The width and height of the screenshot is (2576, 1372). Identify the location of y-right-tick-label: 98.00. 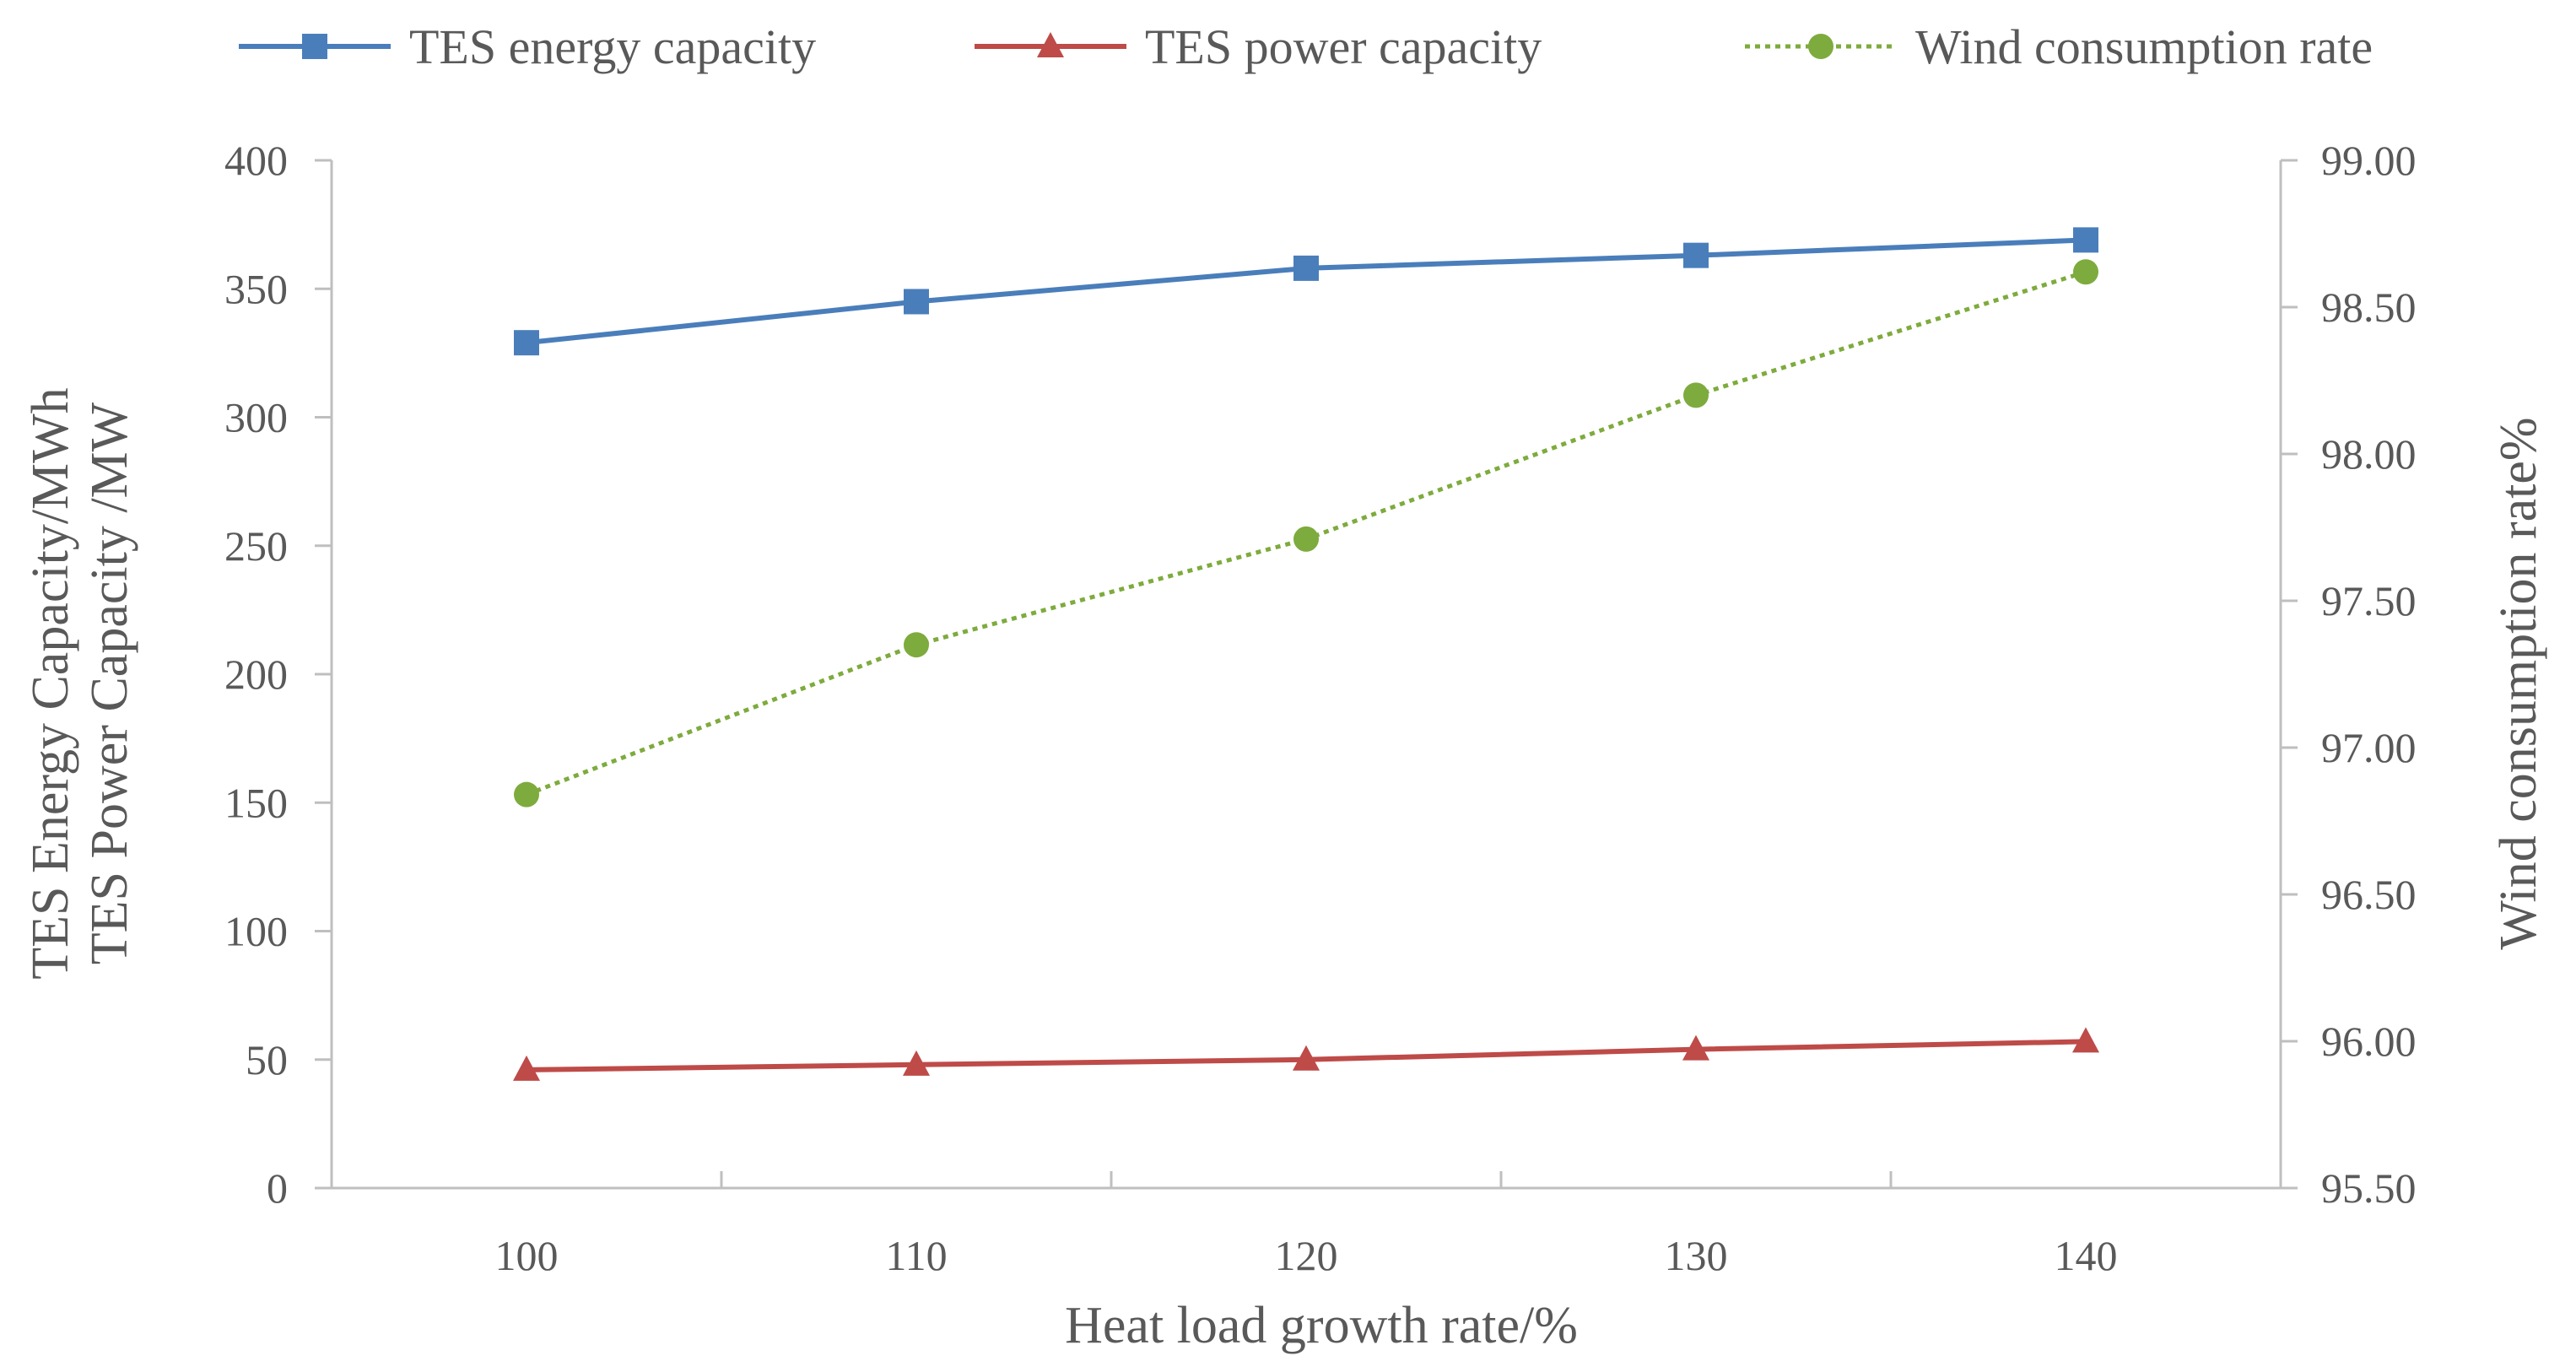
(2369, 454).